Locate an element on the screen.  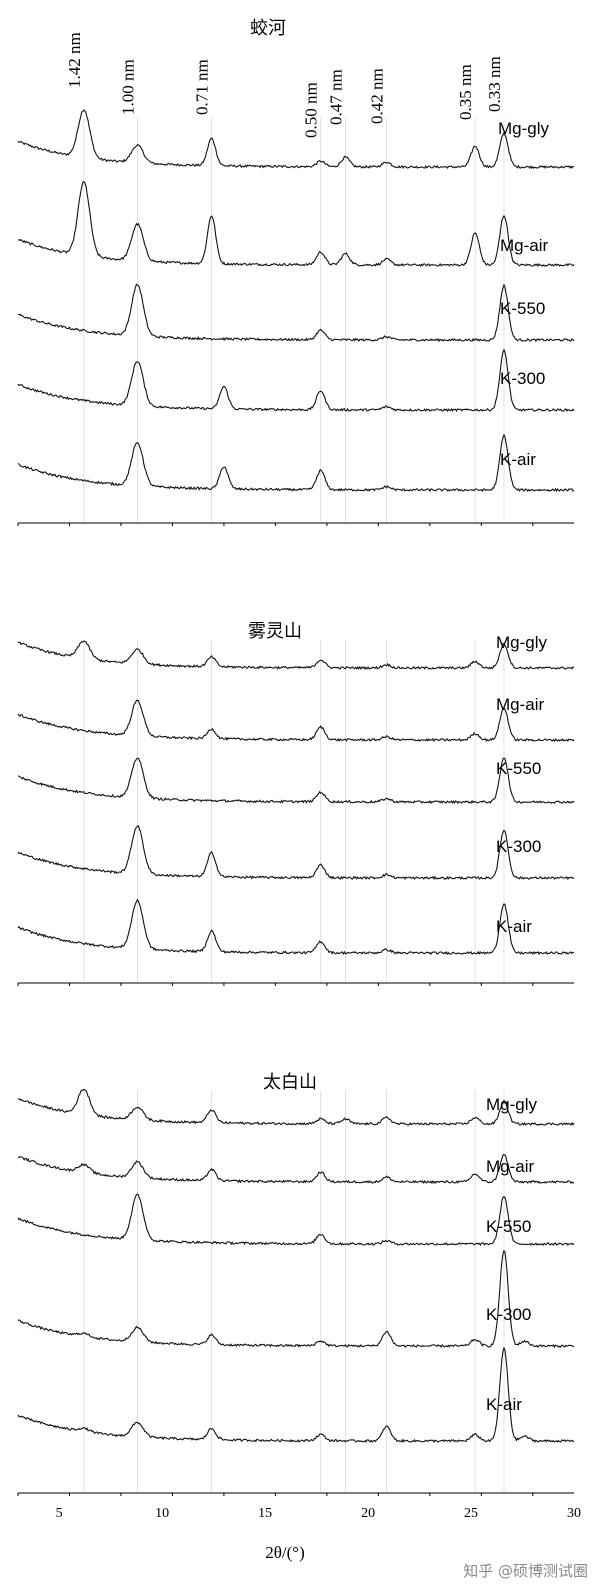
d-spacing-label: 0.33 nm is located at coordinates (494, 84).